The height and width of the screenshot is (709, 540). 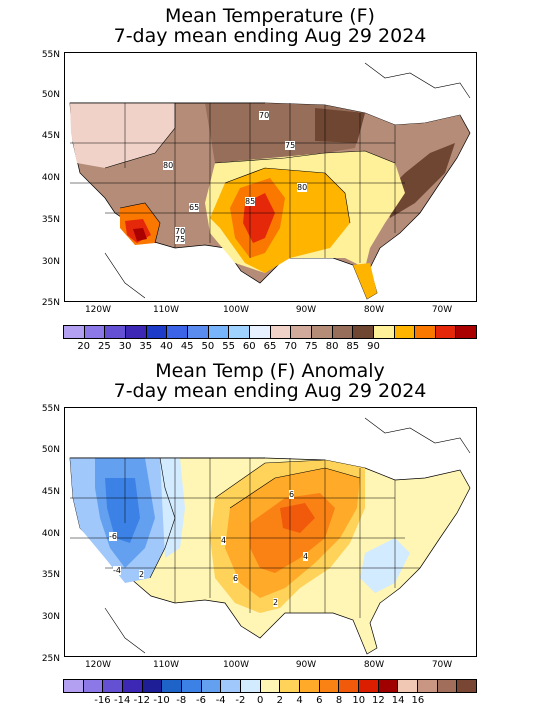 What do you see at coordinates (166, 346) in the screenshot?
I see `colorbar-label: 40` at bounding box center [166, 346].